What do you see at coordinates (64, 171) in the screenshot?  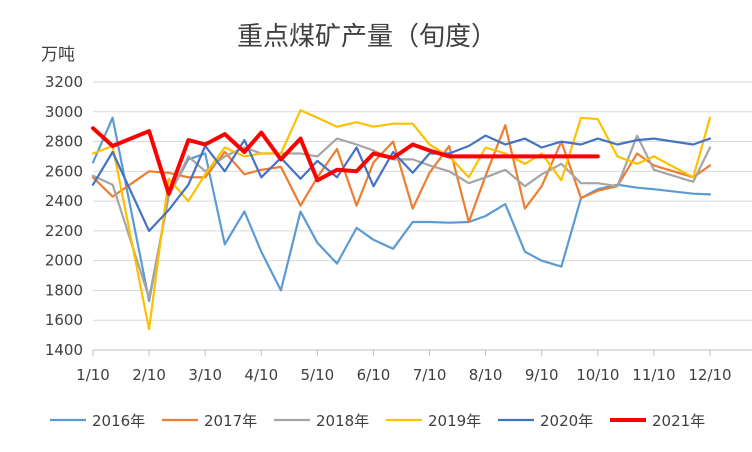 I see `y-tick-label: 2600` at bounding box center [64, 171].